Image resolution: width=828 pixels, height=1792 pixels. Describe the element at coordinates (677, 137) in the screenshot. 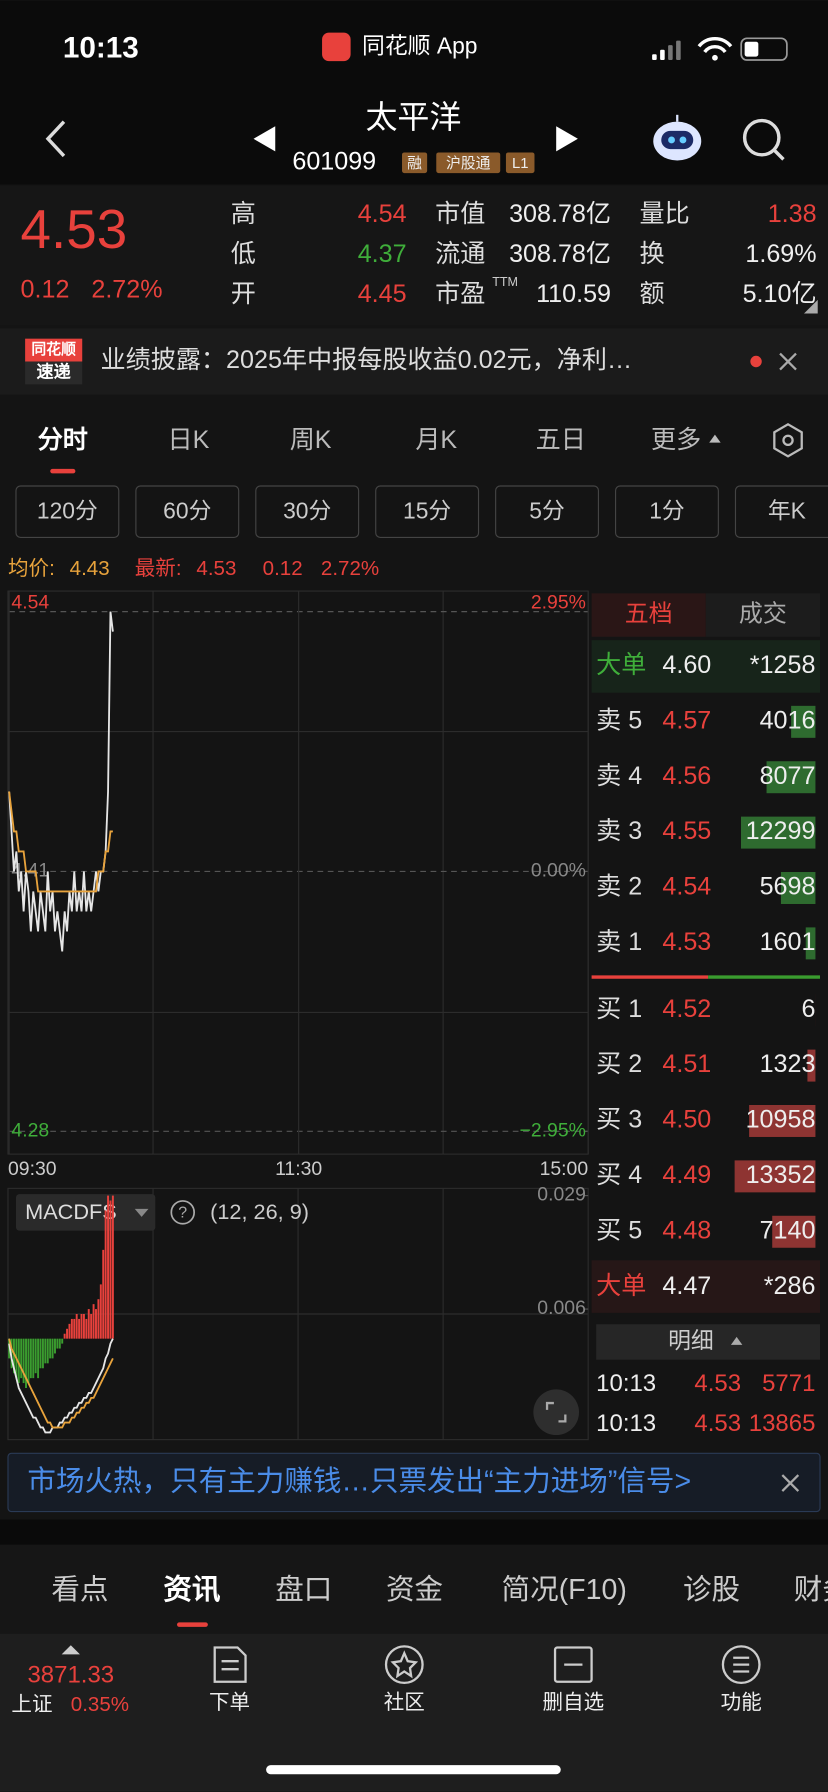

I see `robot-icon` at that location.